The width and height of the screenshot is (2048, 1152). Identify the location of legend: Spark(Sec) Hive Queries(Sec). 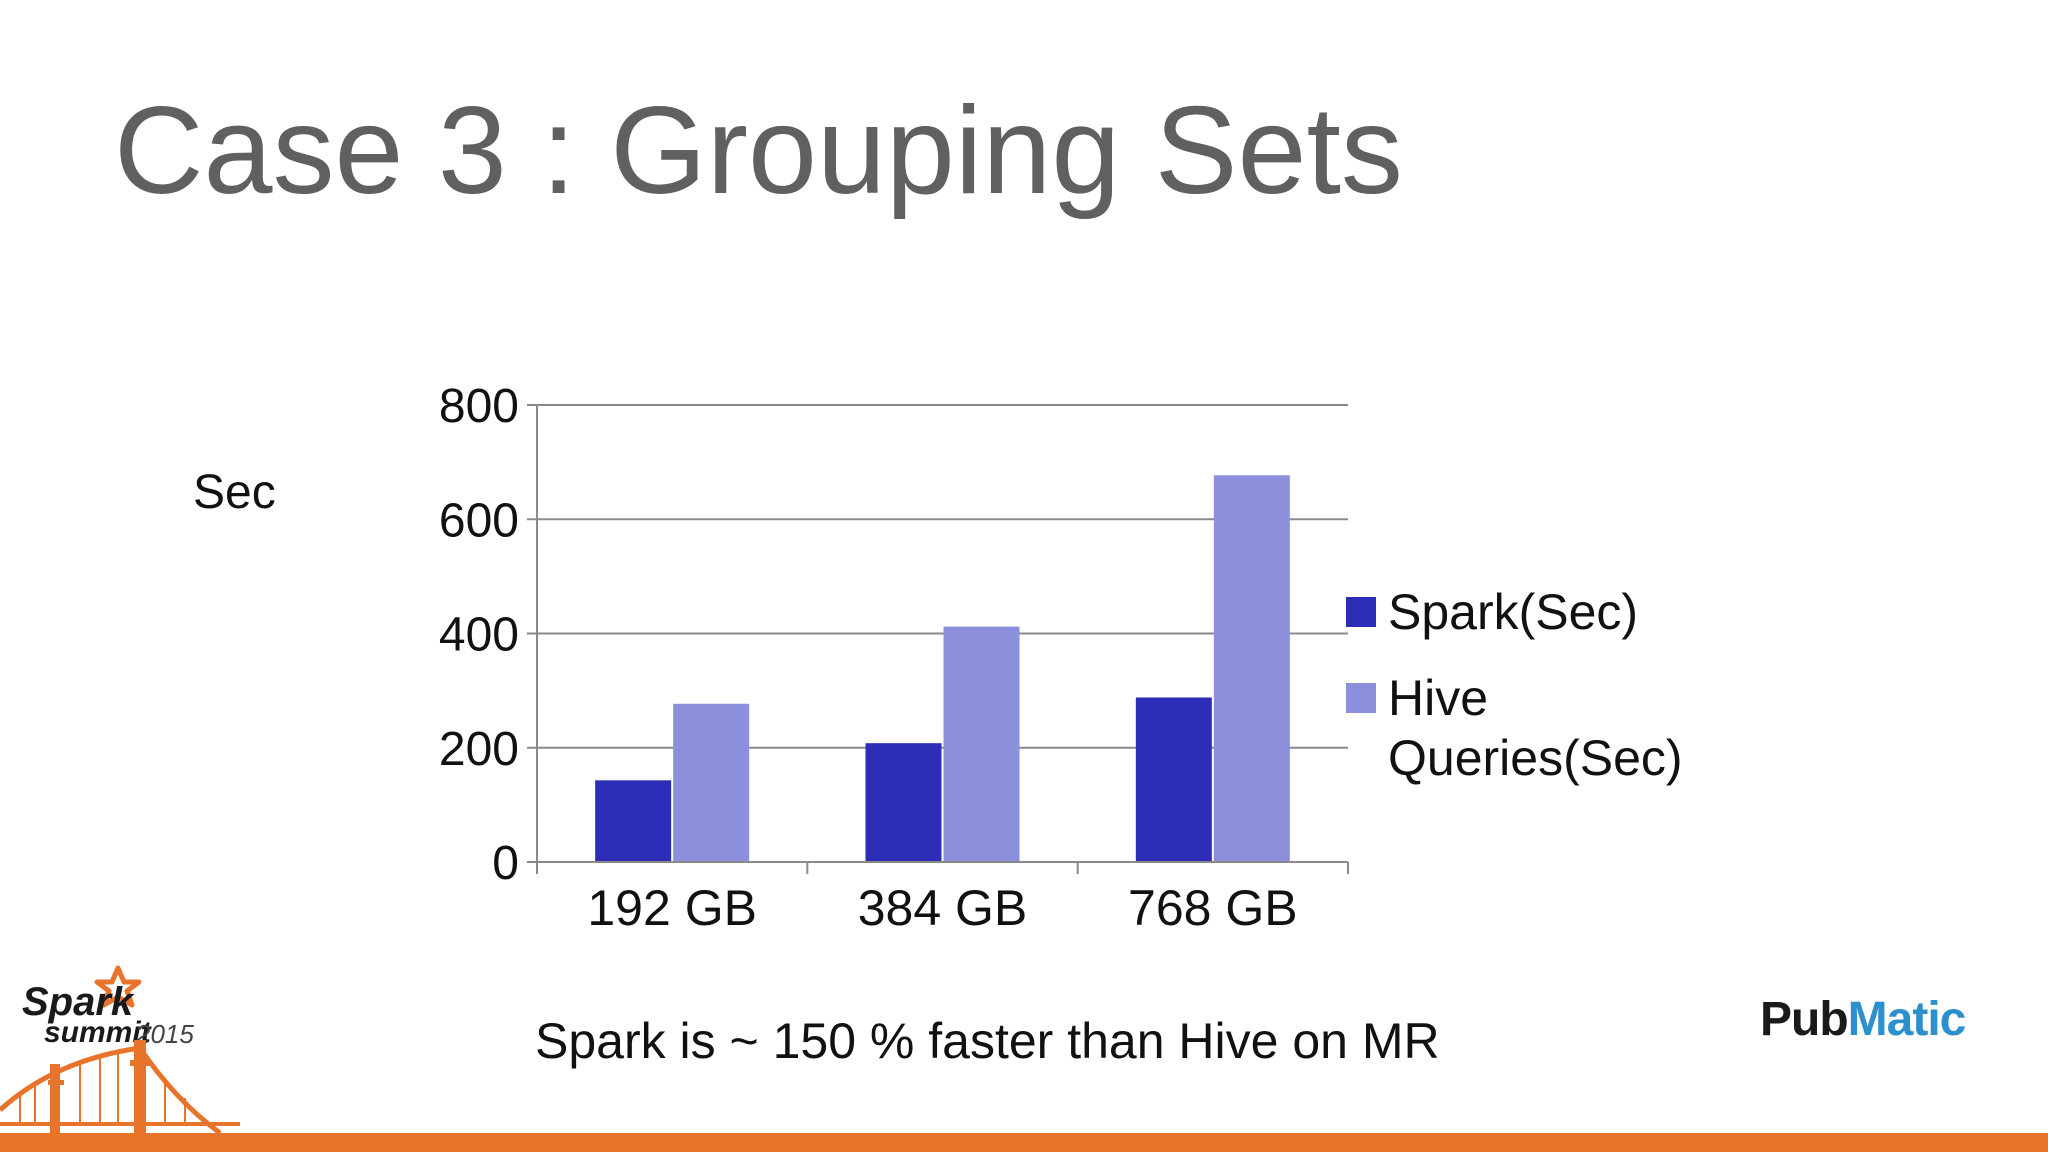
(1514, 685).